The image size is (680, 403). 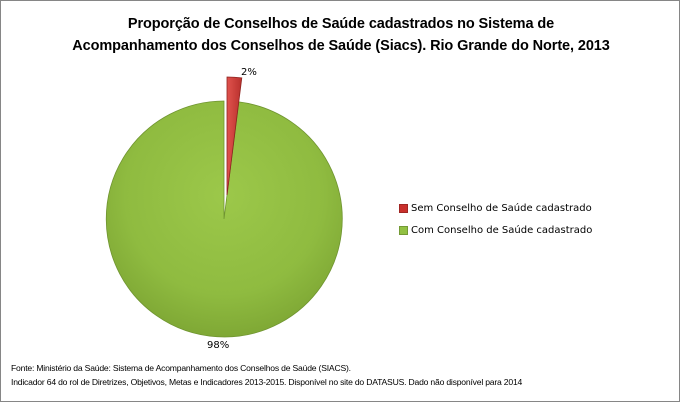 What do you see at coordinates (249, 72) in the screenshot?
I see `data-label-2pct: 2%` at bounding box center [249, 72].